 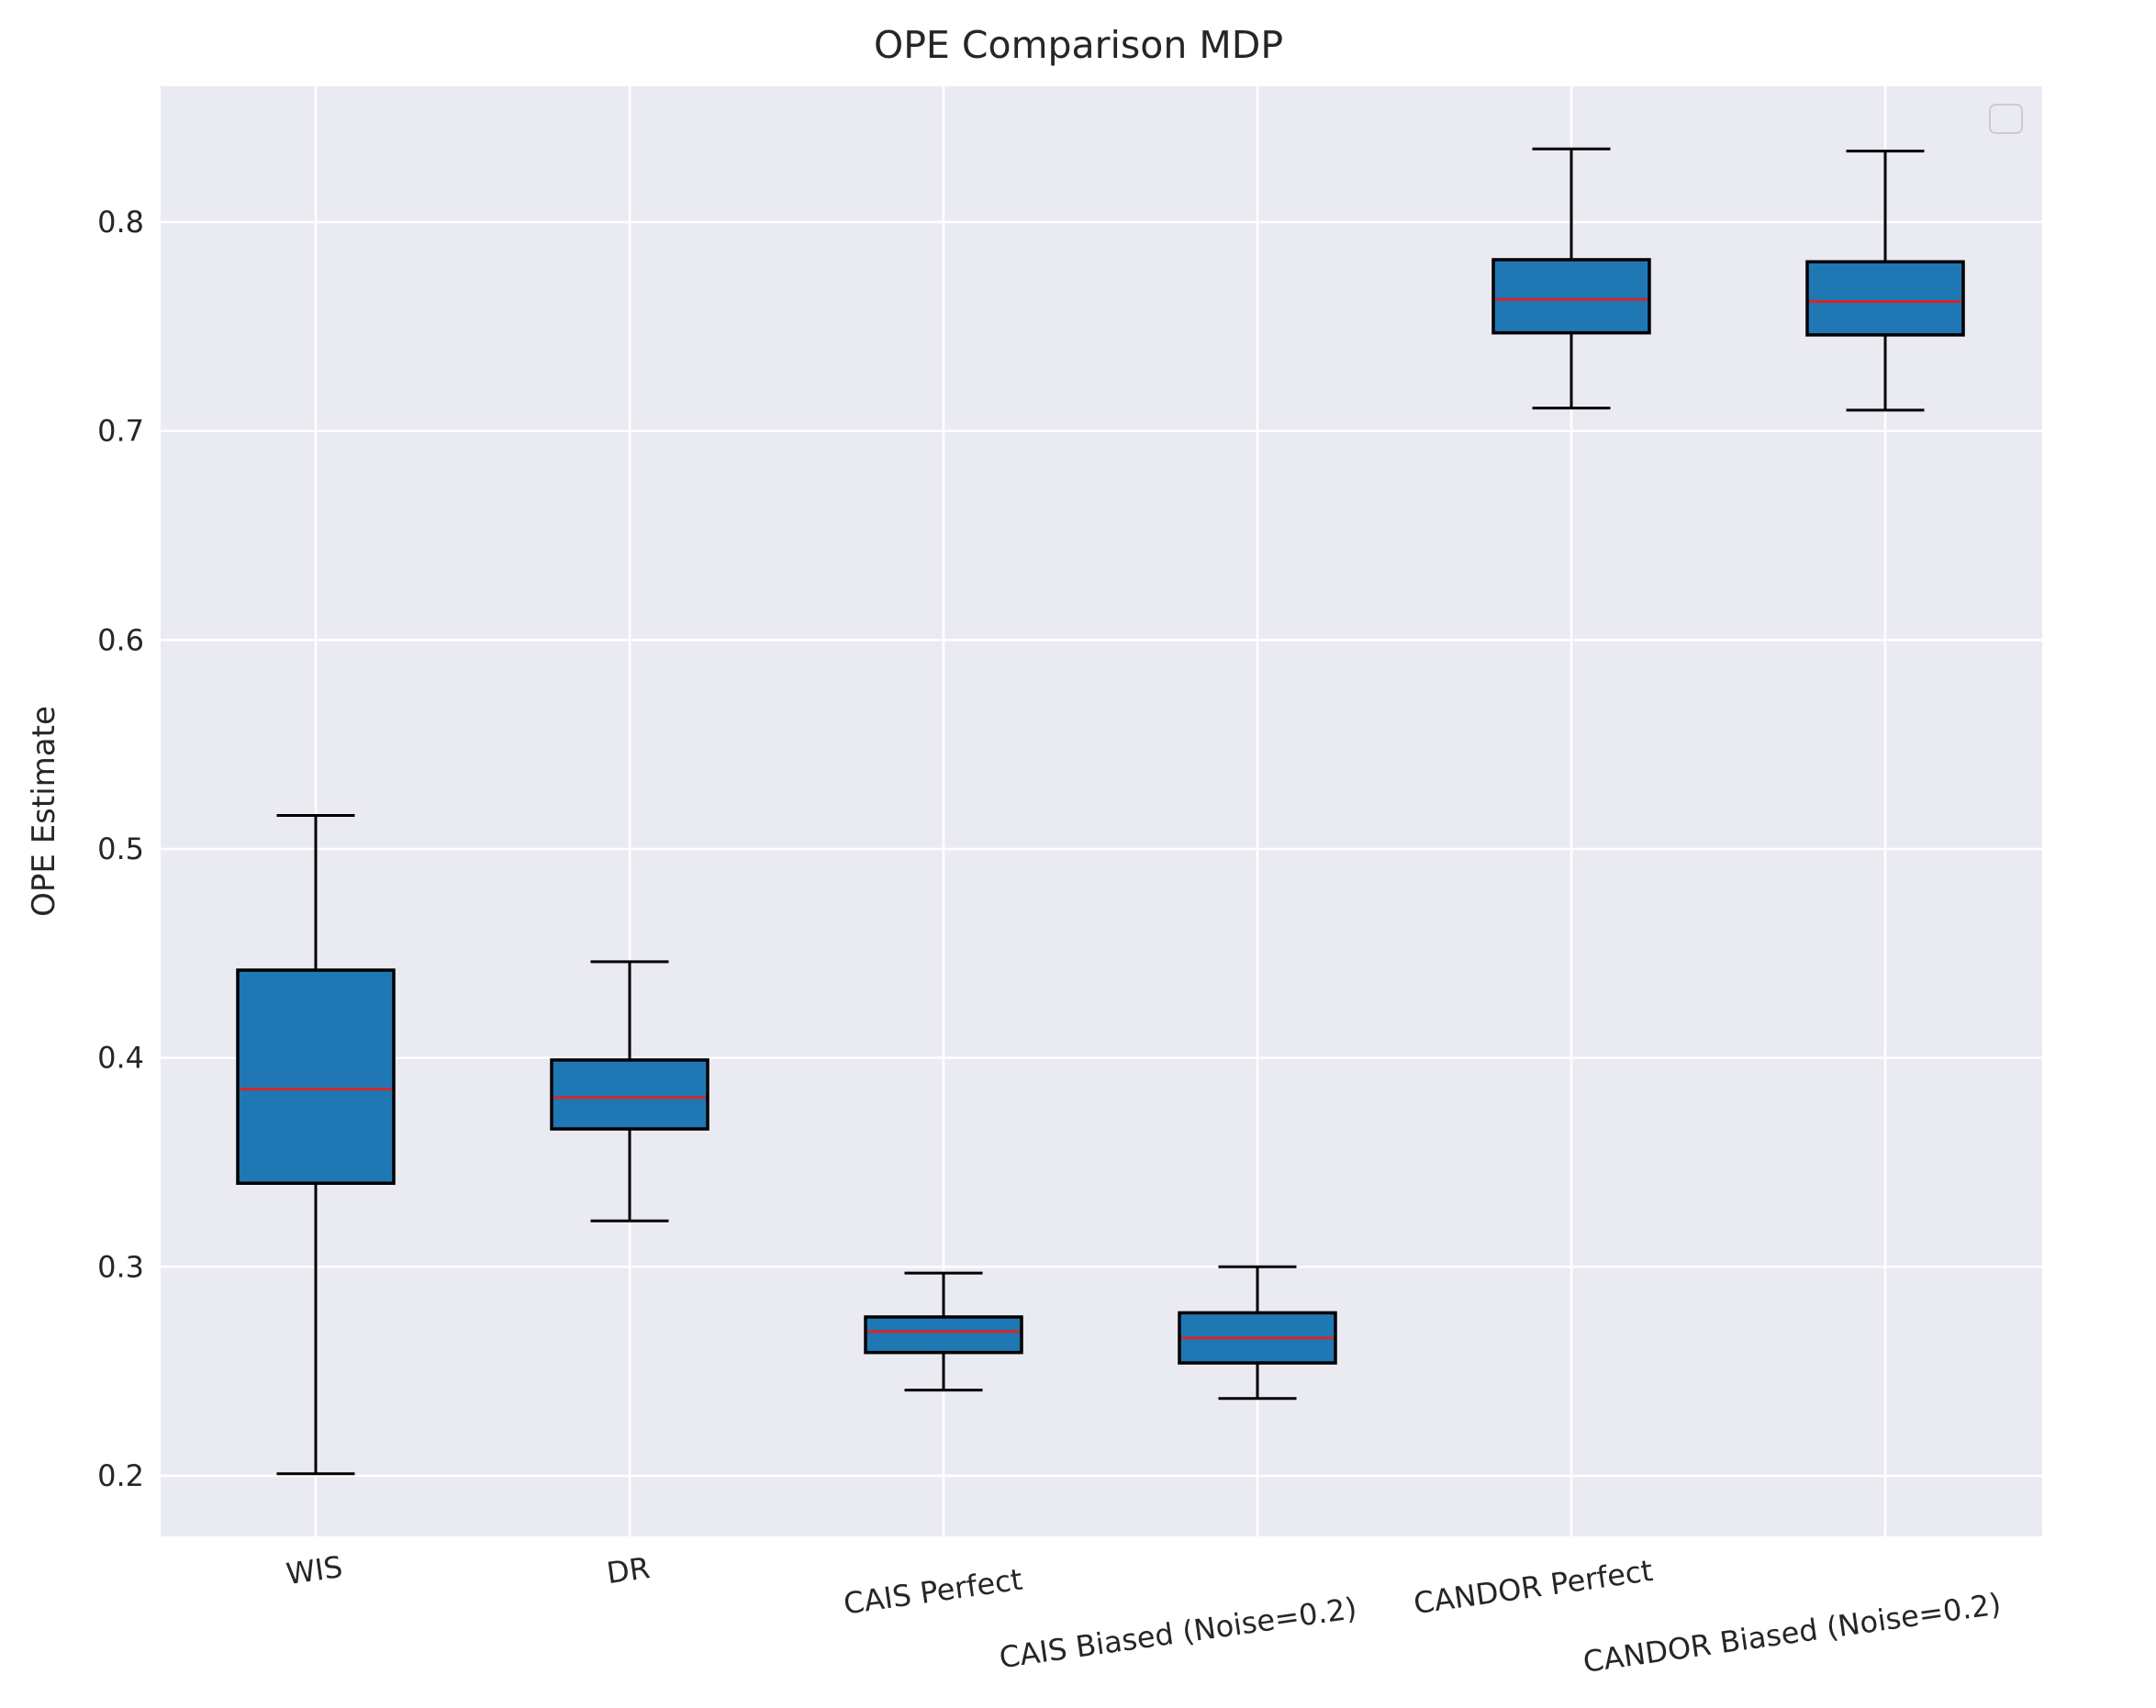 I want to click on x-tick-label: CANDOR Perfect, so click(x=1533, y=1587).